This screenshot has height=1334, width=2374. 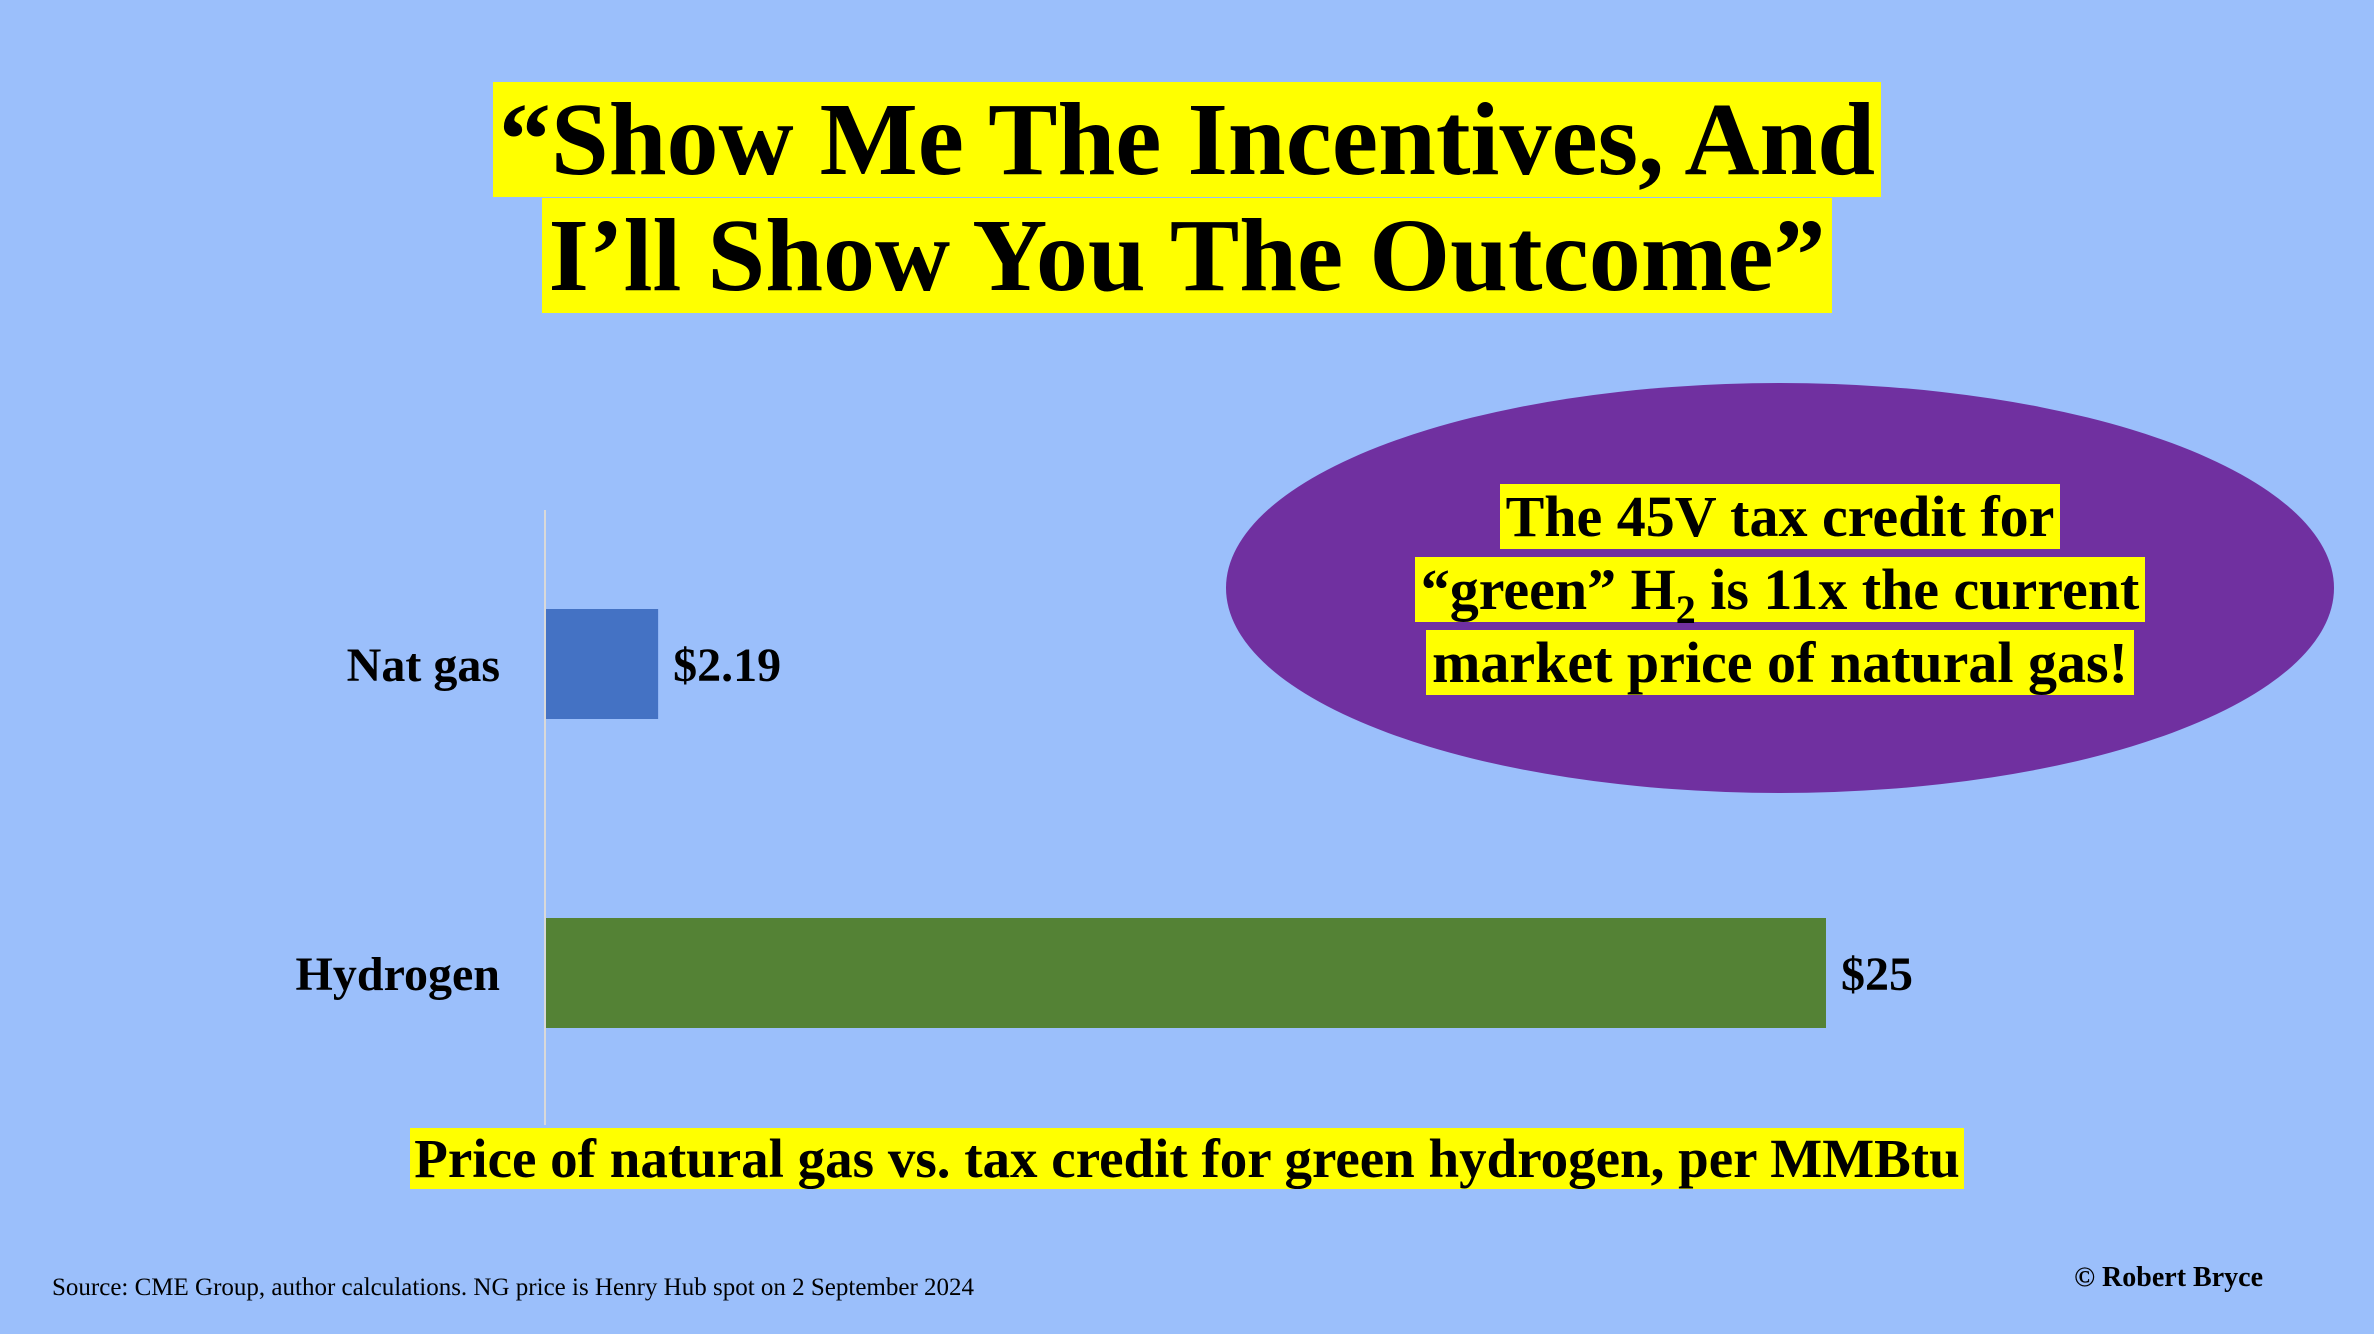 I want to click on copyright: © Robert Bryce, so click(x=2168, y=1277).